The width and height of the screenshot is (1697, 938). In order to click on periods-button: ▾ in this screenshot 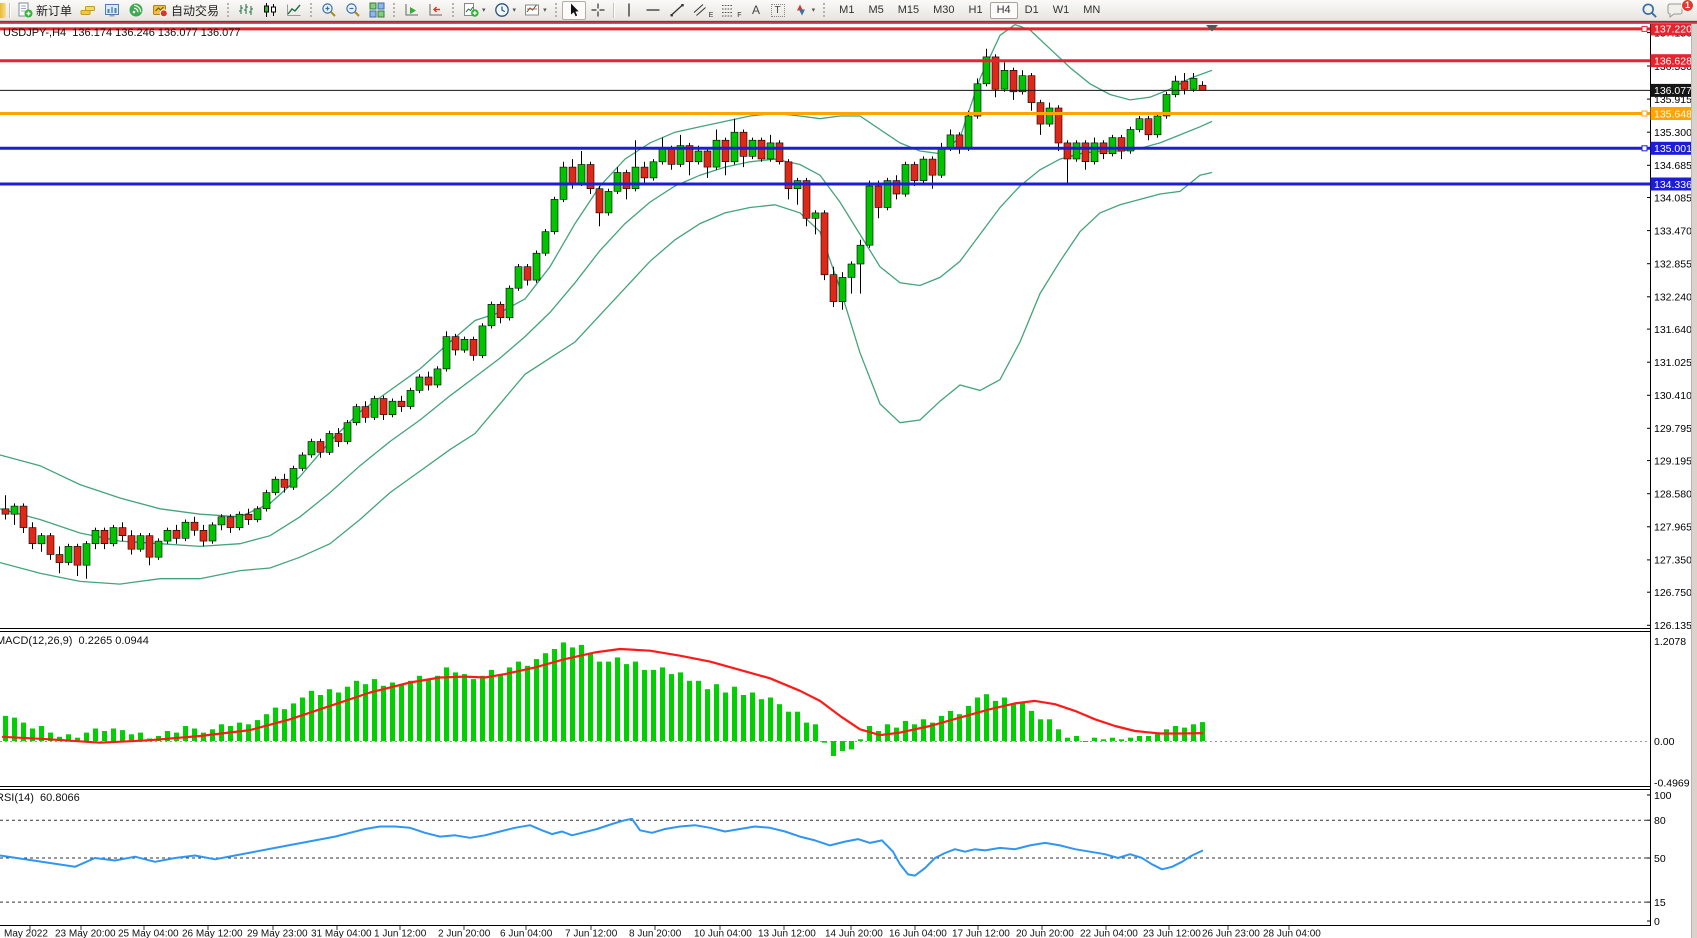, I will do `click(505, 10)`.